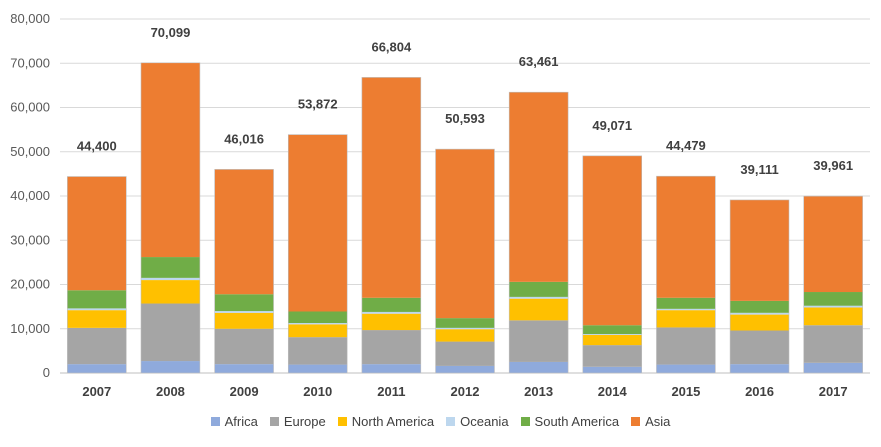 Image resolution: width=881 pixels, height=447 pixels. I want to click on legend-label: Africa, so click(241, 421).